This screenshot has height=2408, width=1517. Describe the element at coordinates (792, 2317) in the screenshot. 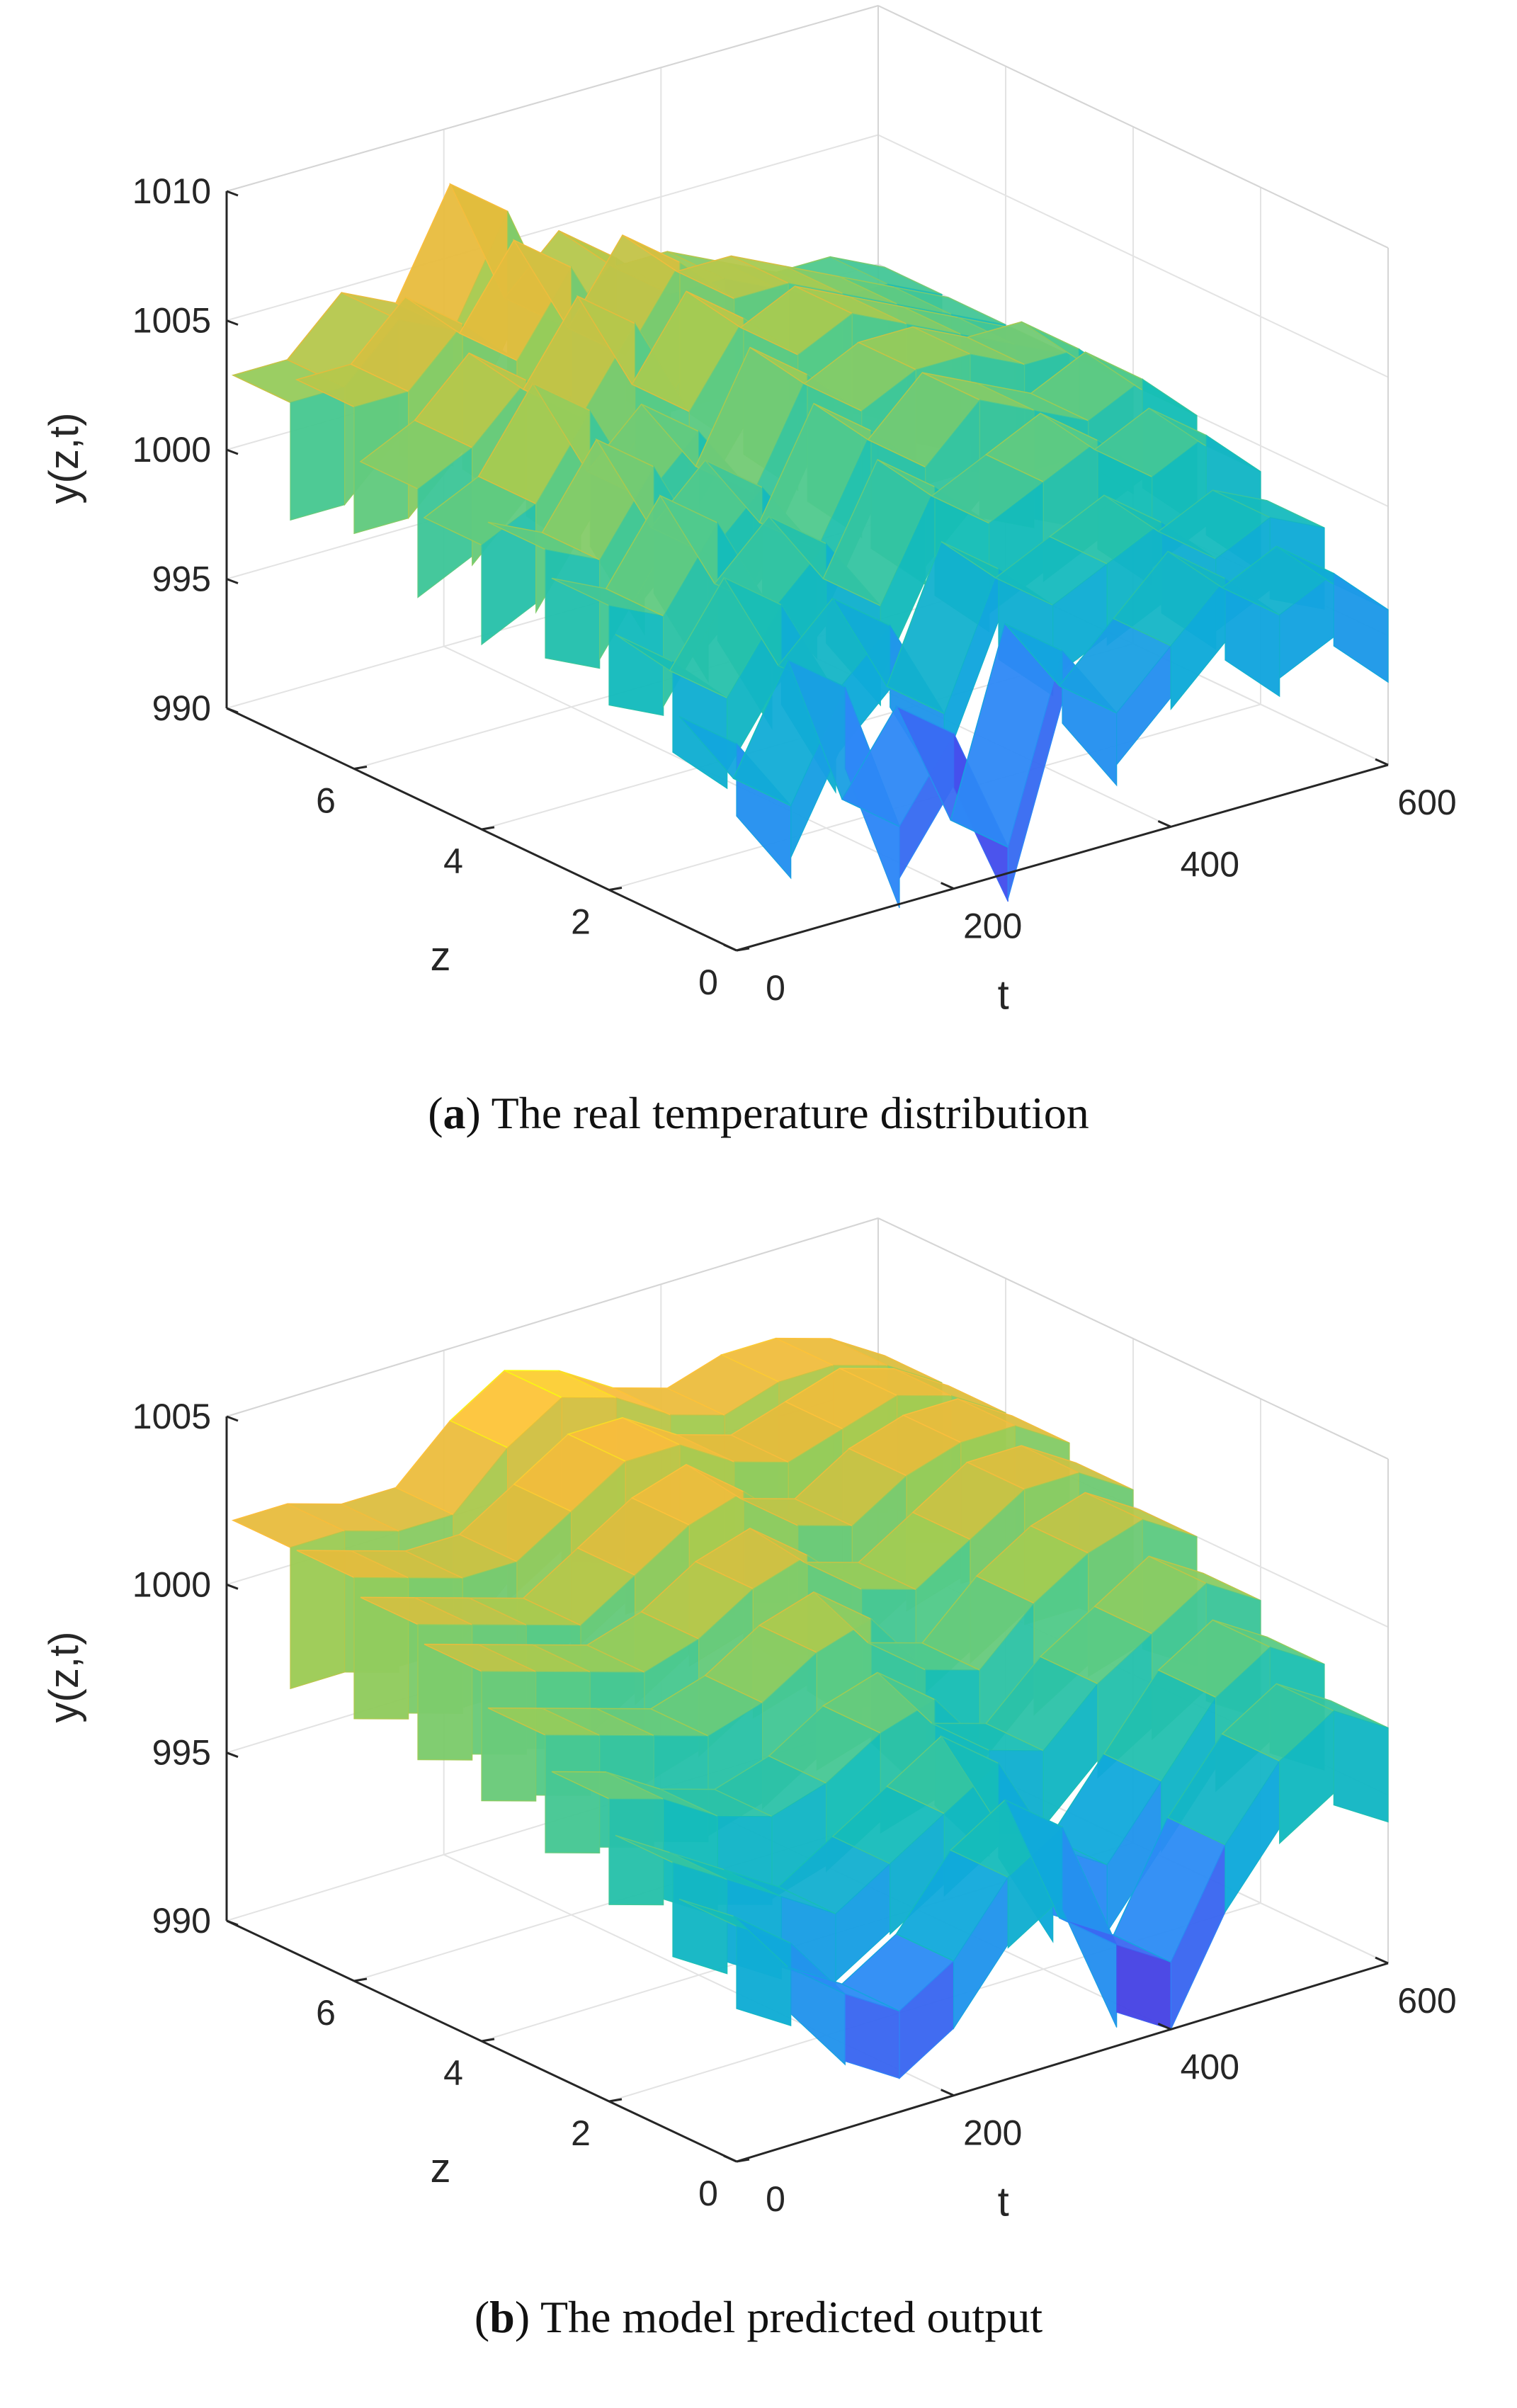

I see `caption-text-b: The model predicted output` at that location.